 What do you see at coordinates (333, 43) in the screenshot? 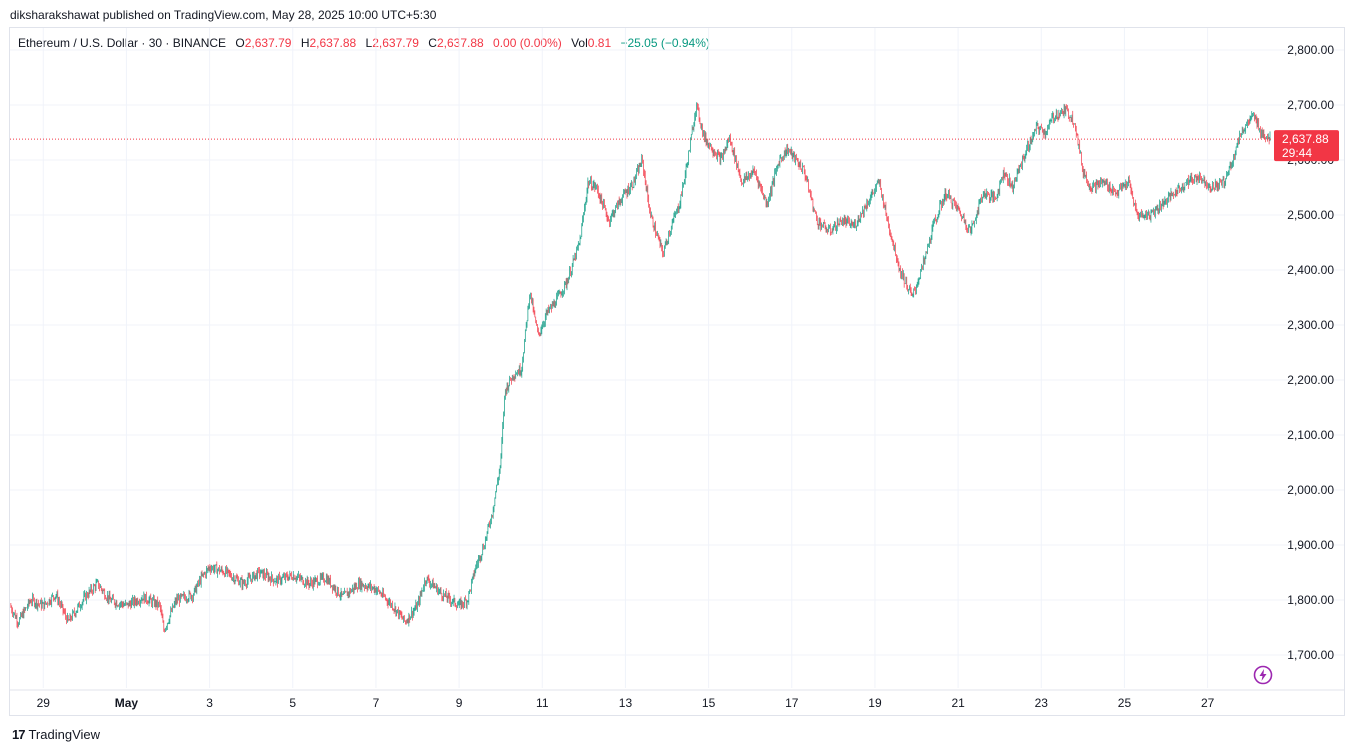
I see `legend-high-value: 2,637.88` at bounding box center [333, 43].